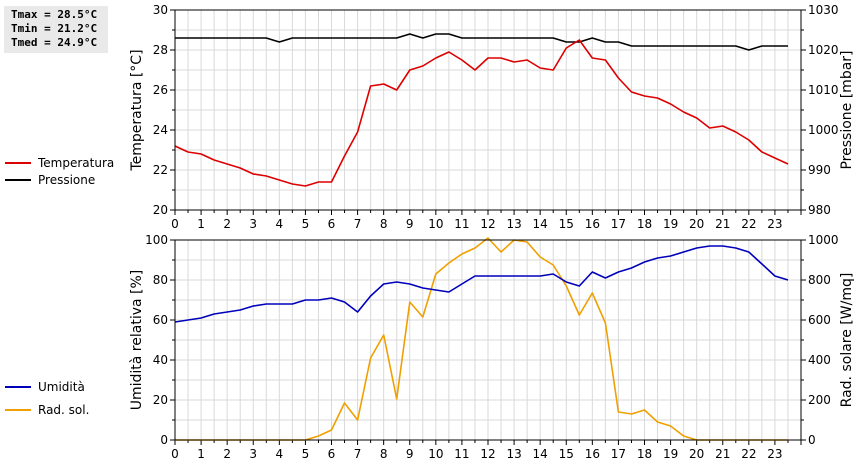 This screenshot has height=460, width=860. What do you see at coordinates (819, 400) in the screenshot?
I see `y2-tick-label: 200` at bounding box center [819, 400].